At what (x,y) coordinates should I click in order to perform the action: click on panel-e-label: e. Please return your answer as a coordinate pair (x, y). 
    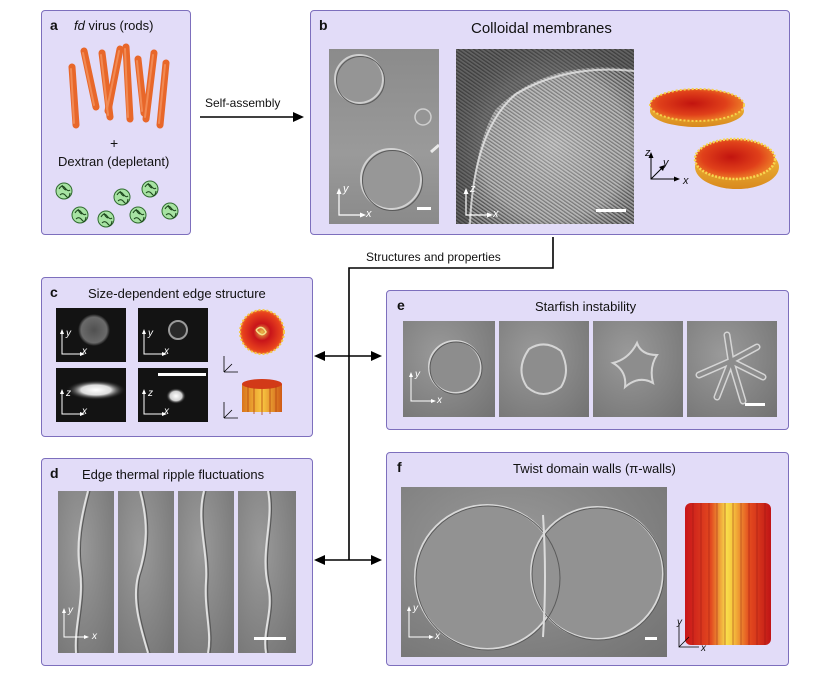
    Looking at the image, I should click on (401, 305).